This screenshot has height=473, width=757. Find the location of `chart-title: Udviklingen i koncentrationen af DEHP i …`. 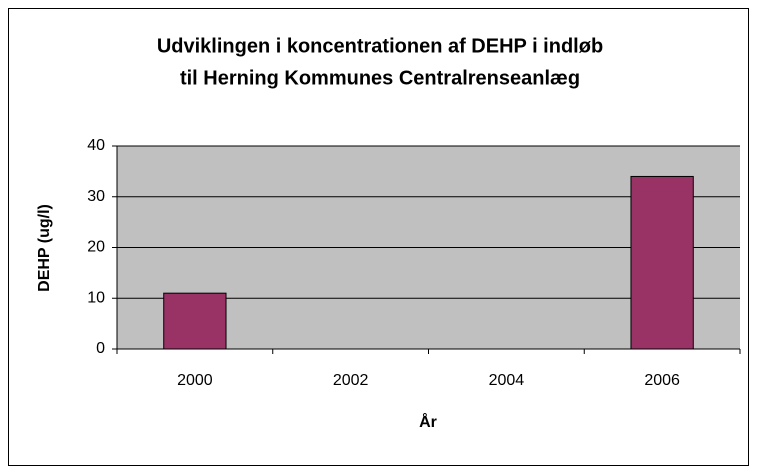

chart-title: Udviklingen i koncentrationen af DEHP i … is located at coordinates (380, 46).